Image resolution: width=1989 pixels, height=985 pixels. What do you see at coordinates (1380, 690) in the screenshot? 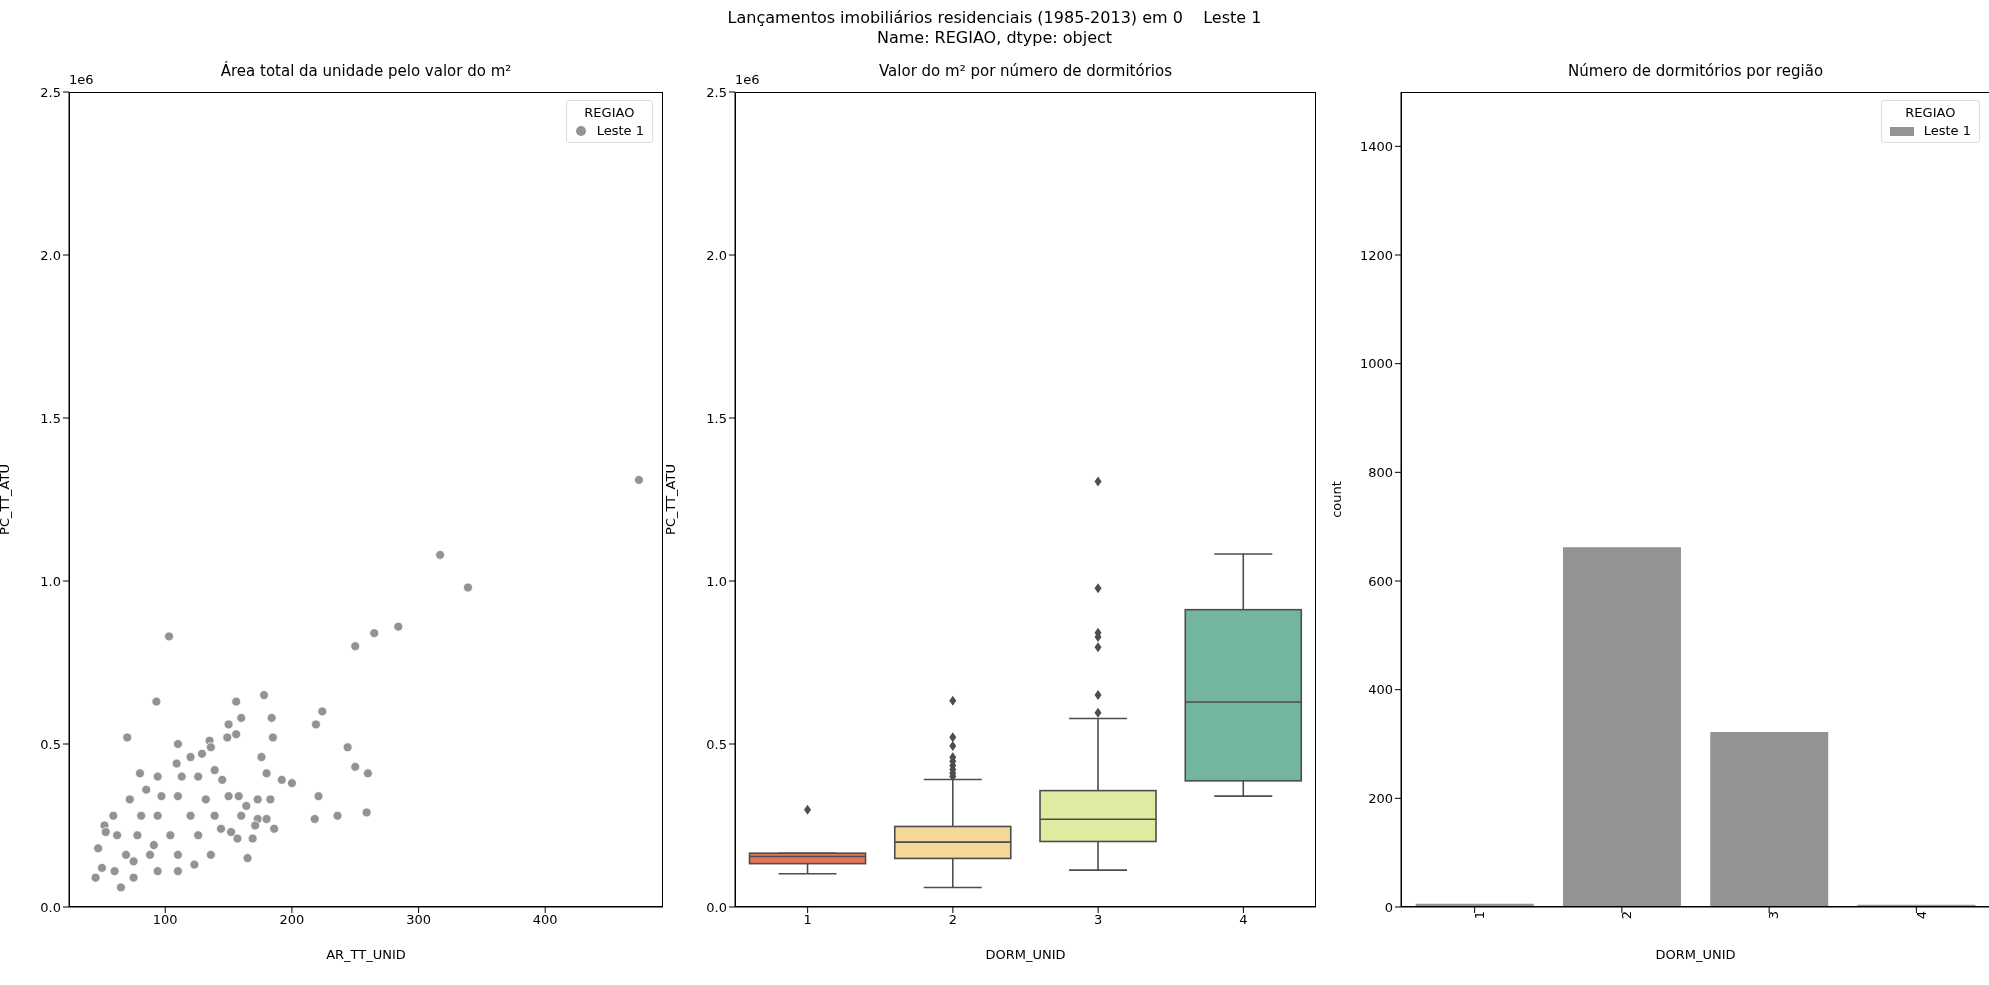
I see `y-tick-label: 400` at bounding box center [1380, 690].